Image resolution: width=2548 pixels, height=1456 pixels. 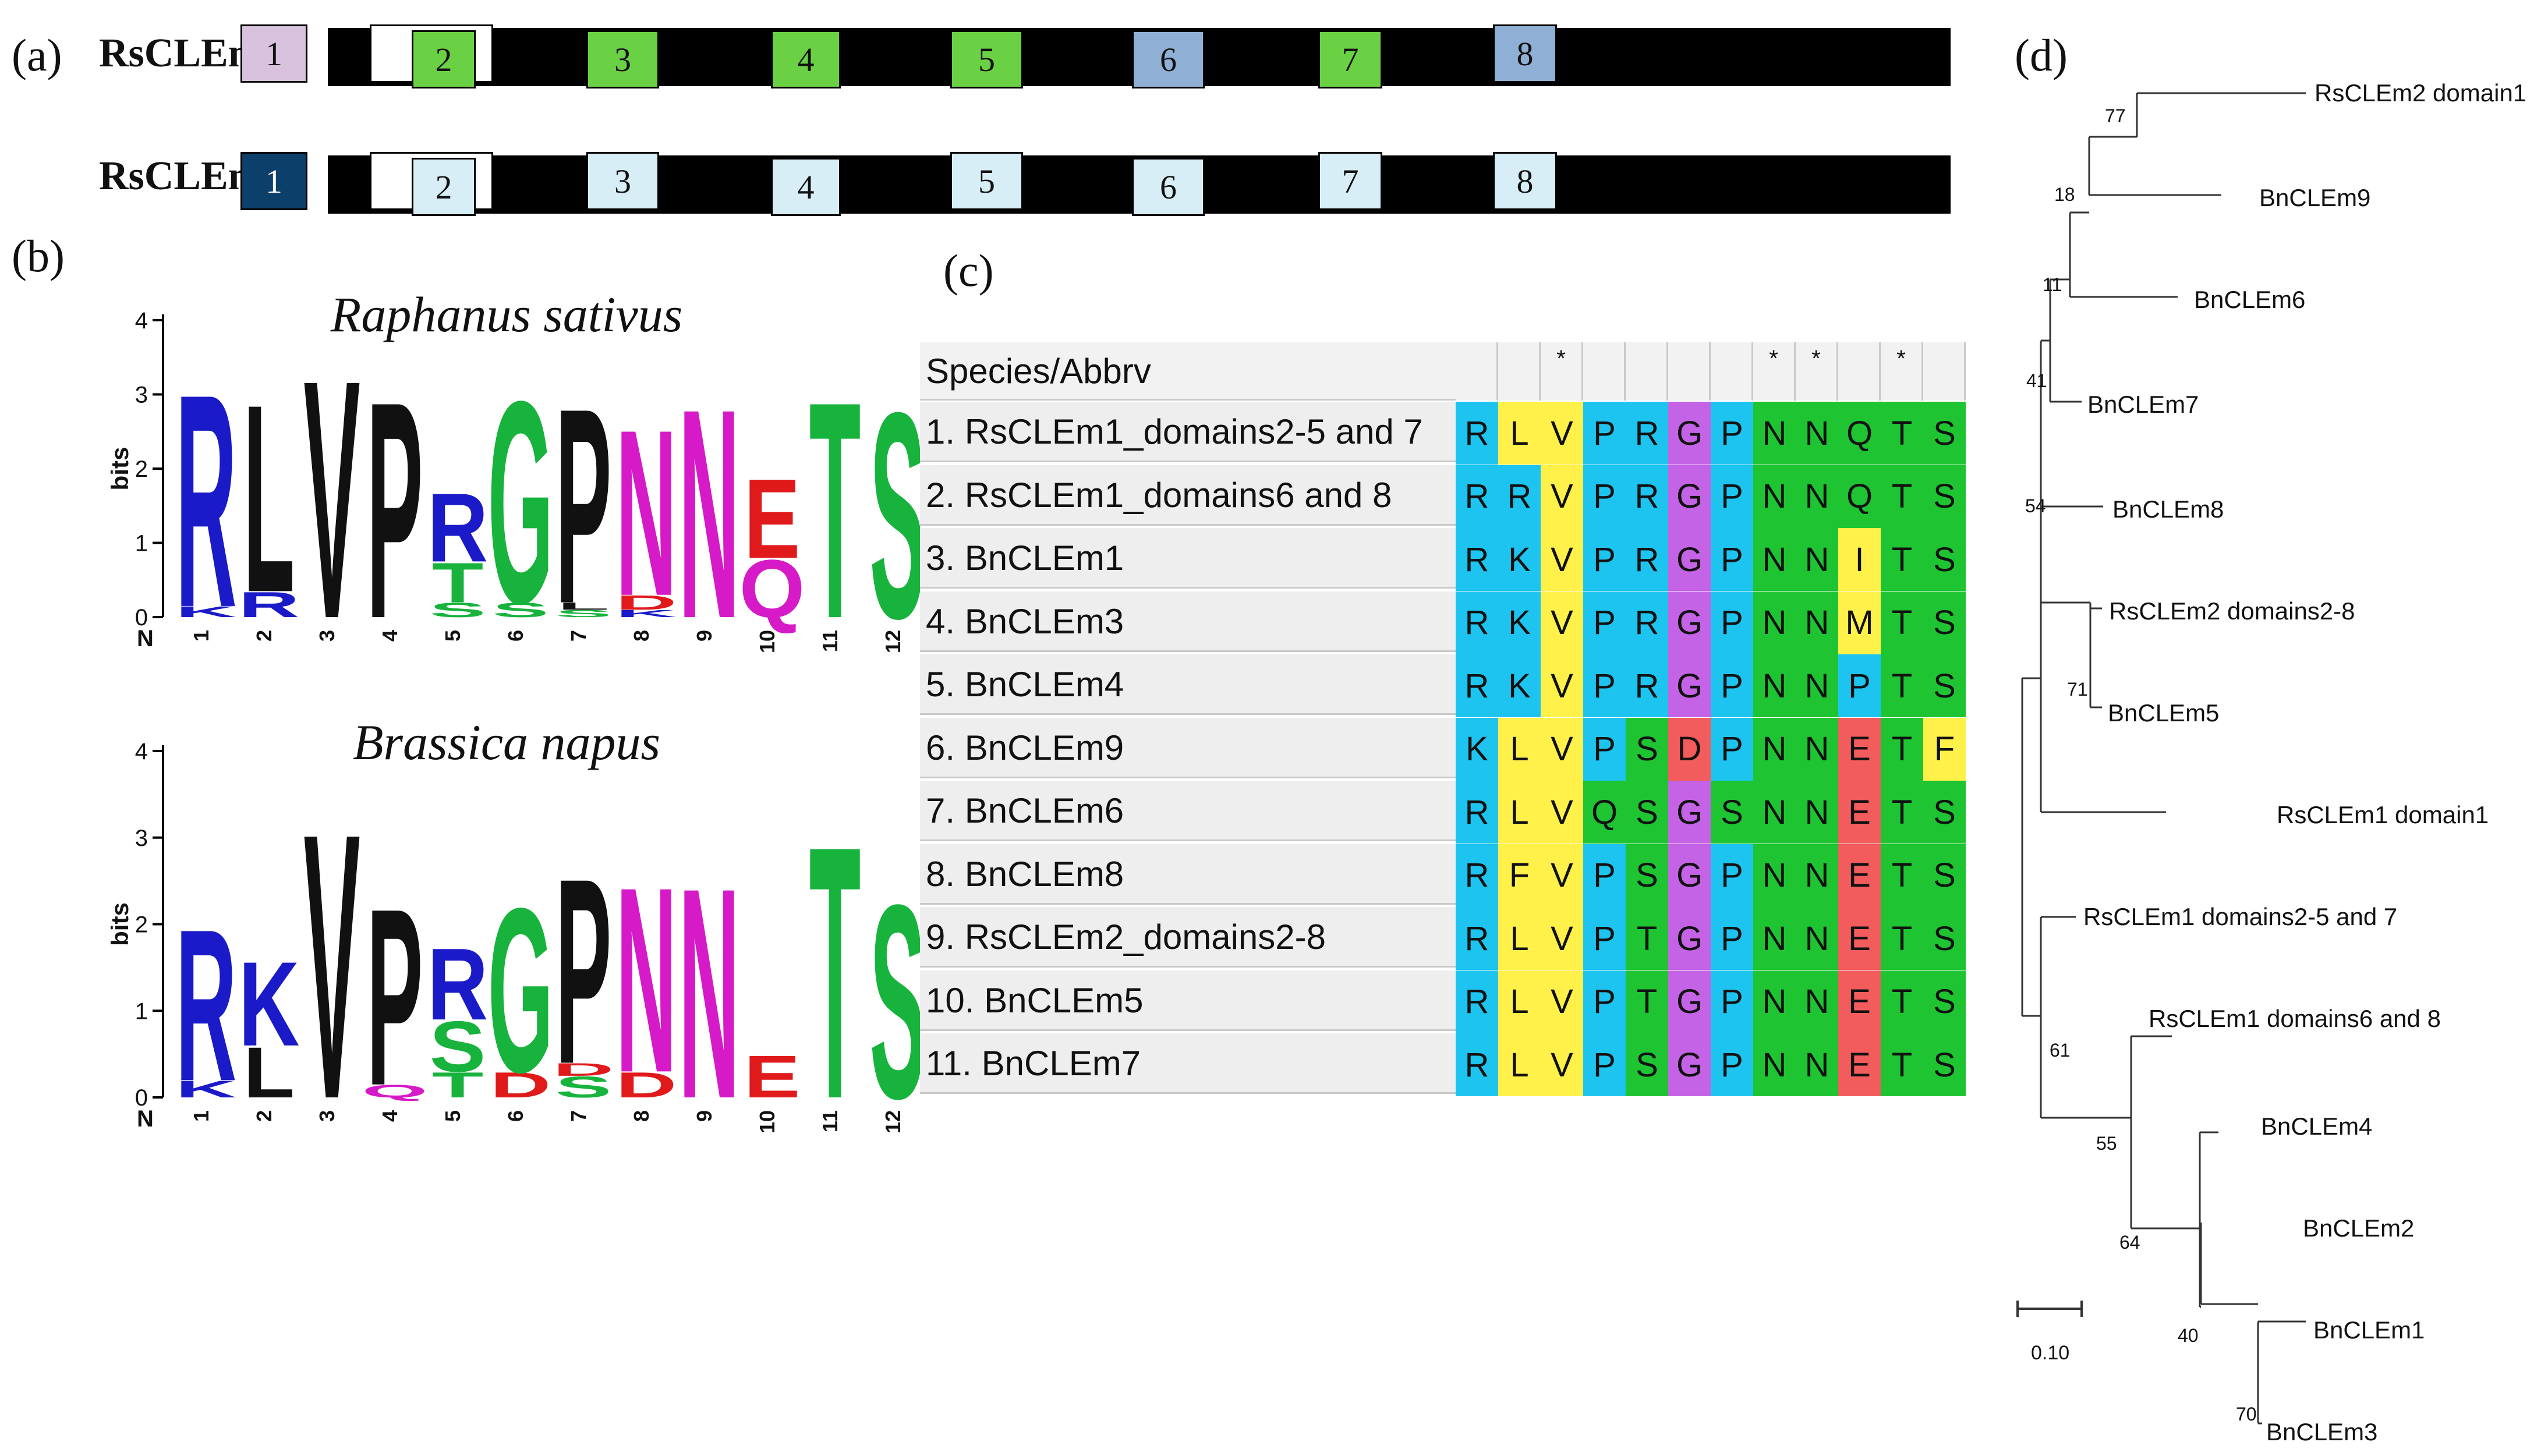 I want to click on scale-bar-label: 0.10, so click(x=2050, y=1353).